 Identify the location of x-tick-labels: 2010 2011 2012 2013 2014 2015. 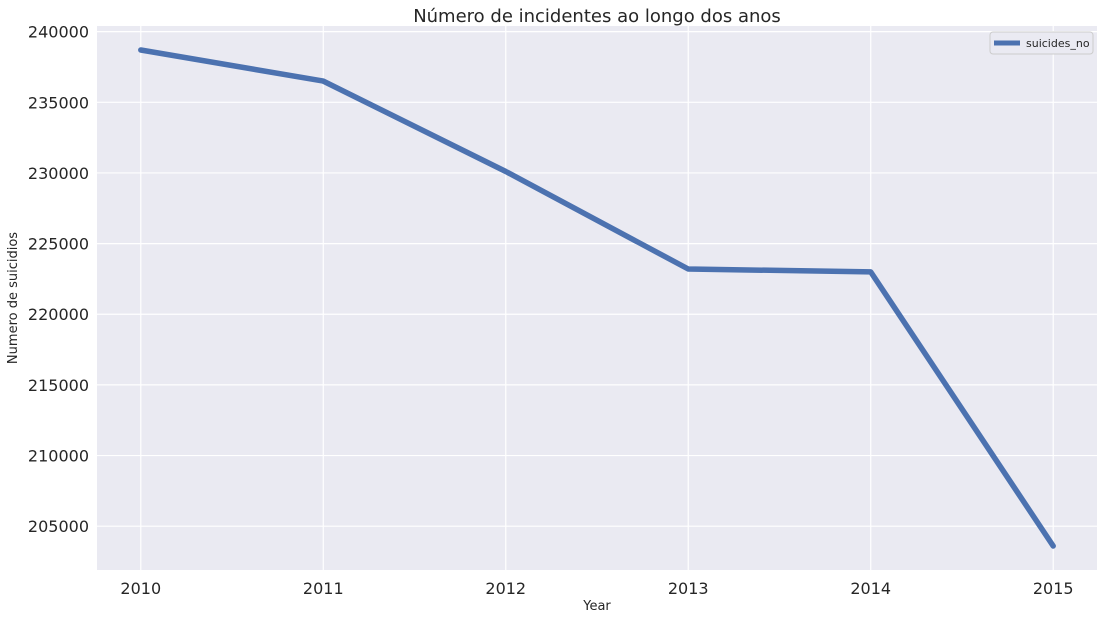
(596, 588).